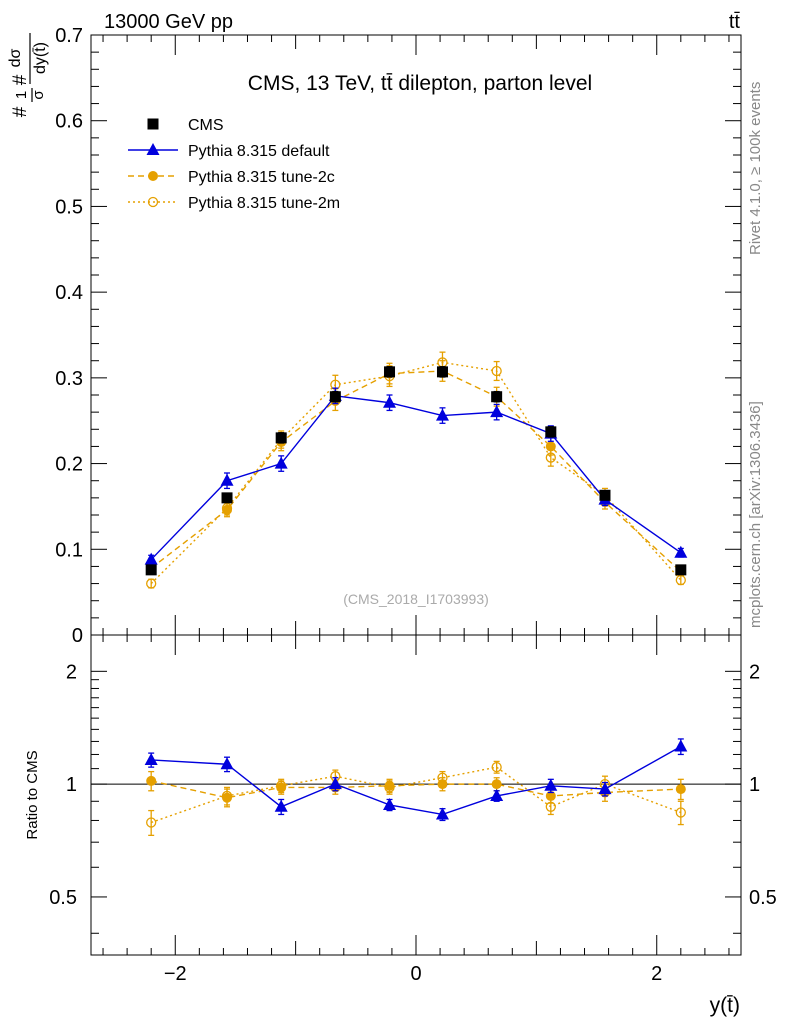  I want to click on legend-entry: Pythia 8.315 tune-2c, so click(231, 177).